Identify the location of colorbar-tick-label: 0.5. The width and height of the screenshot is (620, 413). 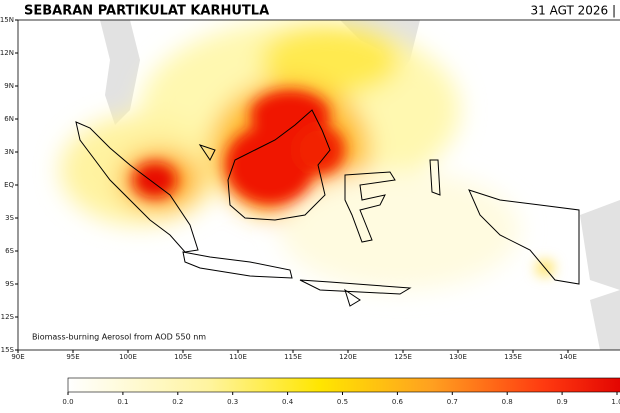
(342, 402).